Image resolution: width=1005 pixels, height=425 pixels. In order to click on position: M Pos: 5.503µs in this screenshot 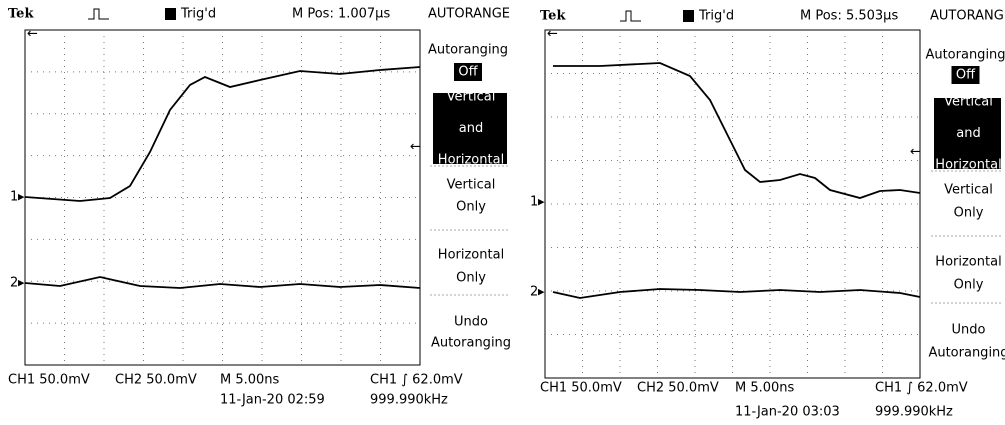, I will do `click(849, 16)`.